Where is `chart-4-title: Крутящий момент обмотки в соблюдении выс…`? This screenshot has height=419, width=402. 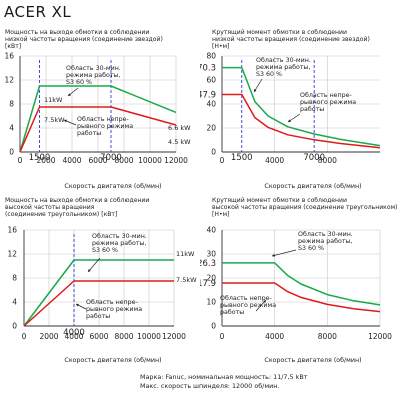
chart-4-title: Крутящий момент обмотки в соблюдении выс… is located at coordinates (305, 207).